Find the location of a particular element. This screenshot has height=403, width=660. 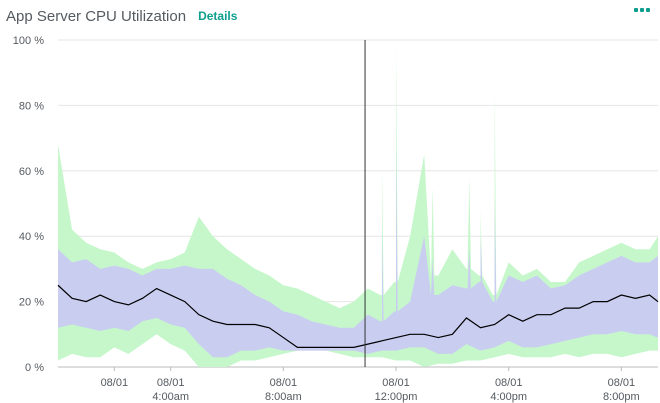

chart-header: App Server CPU Utilization Details is located at coordinates (121, 16).